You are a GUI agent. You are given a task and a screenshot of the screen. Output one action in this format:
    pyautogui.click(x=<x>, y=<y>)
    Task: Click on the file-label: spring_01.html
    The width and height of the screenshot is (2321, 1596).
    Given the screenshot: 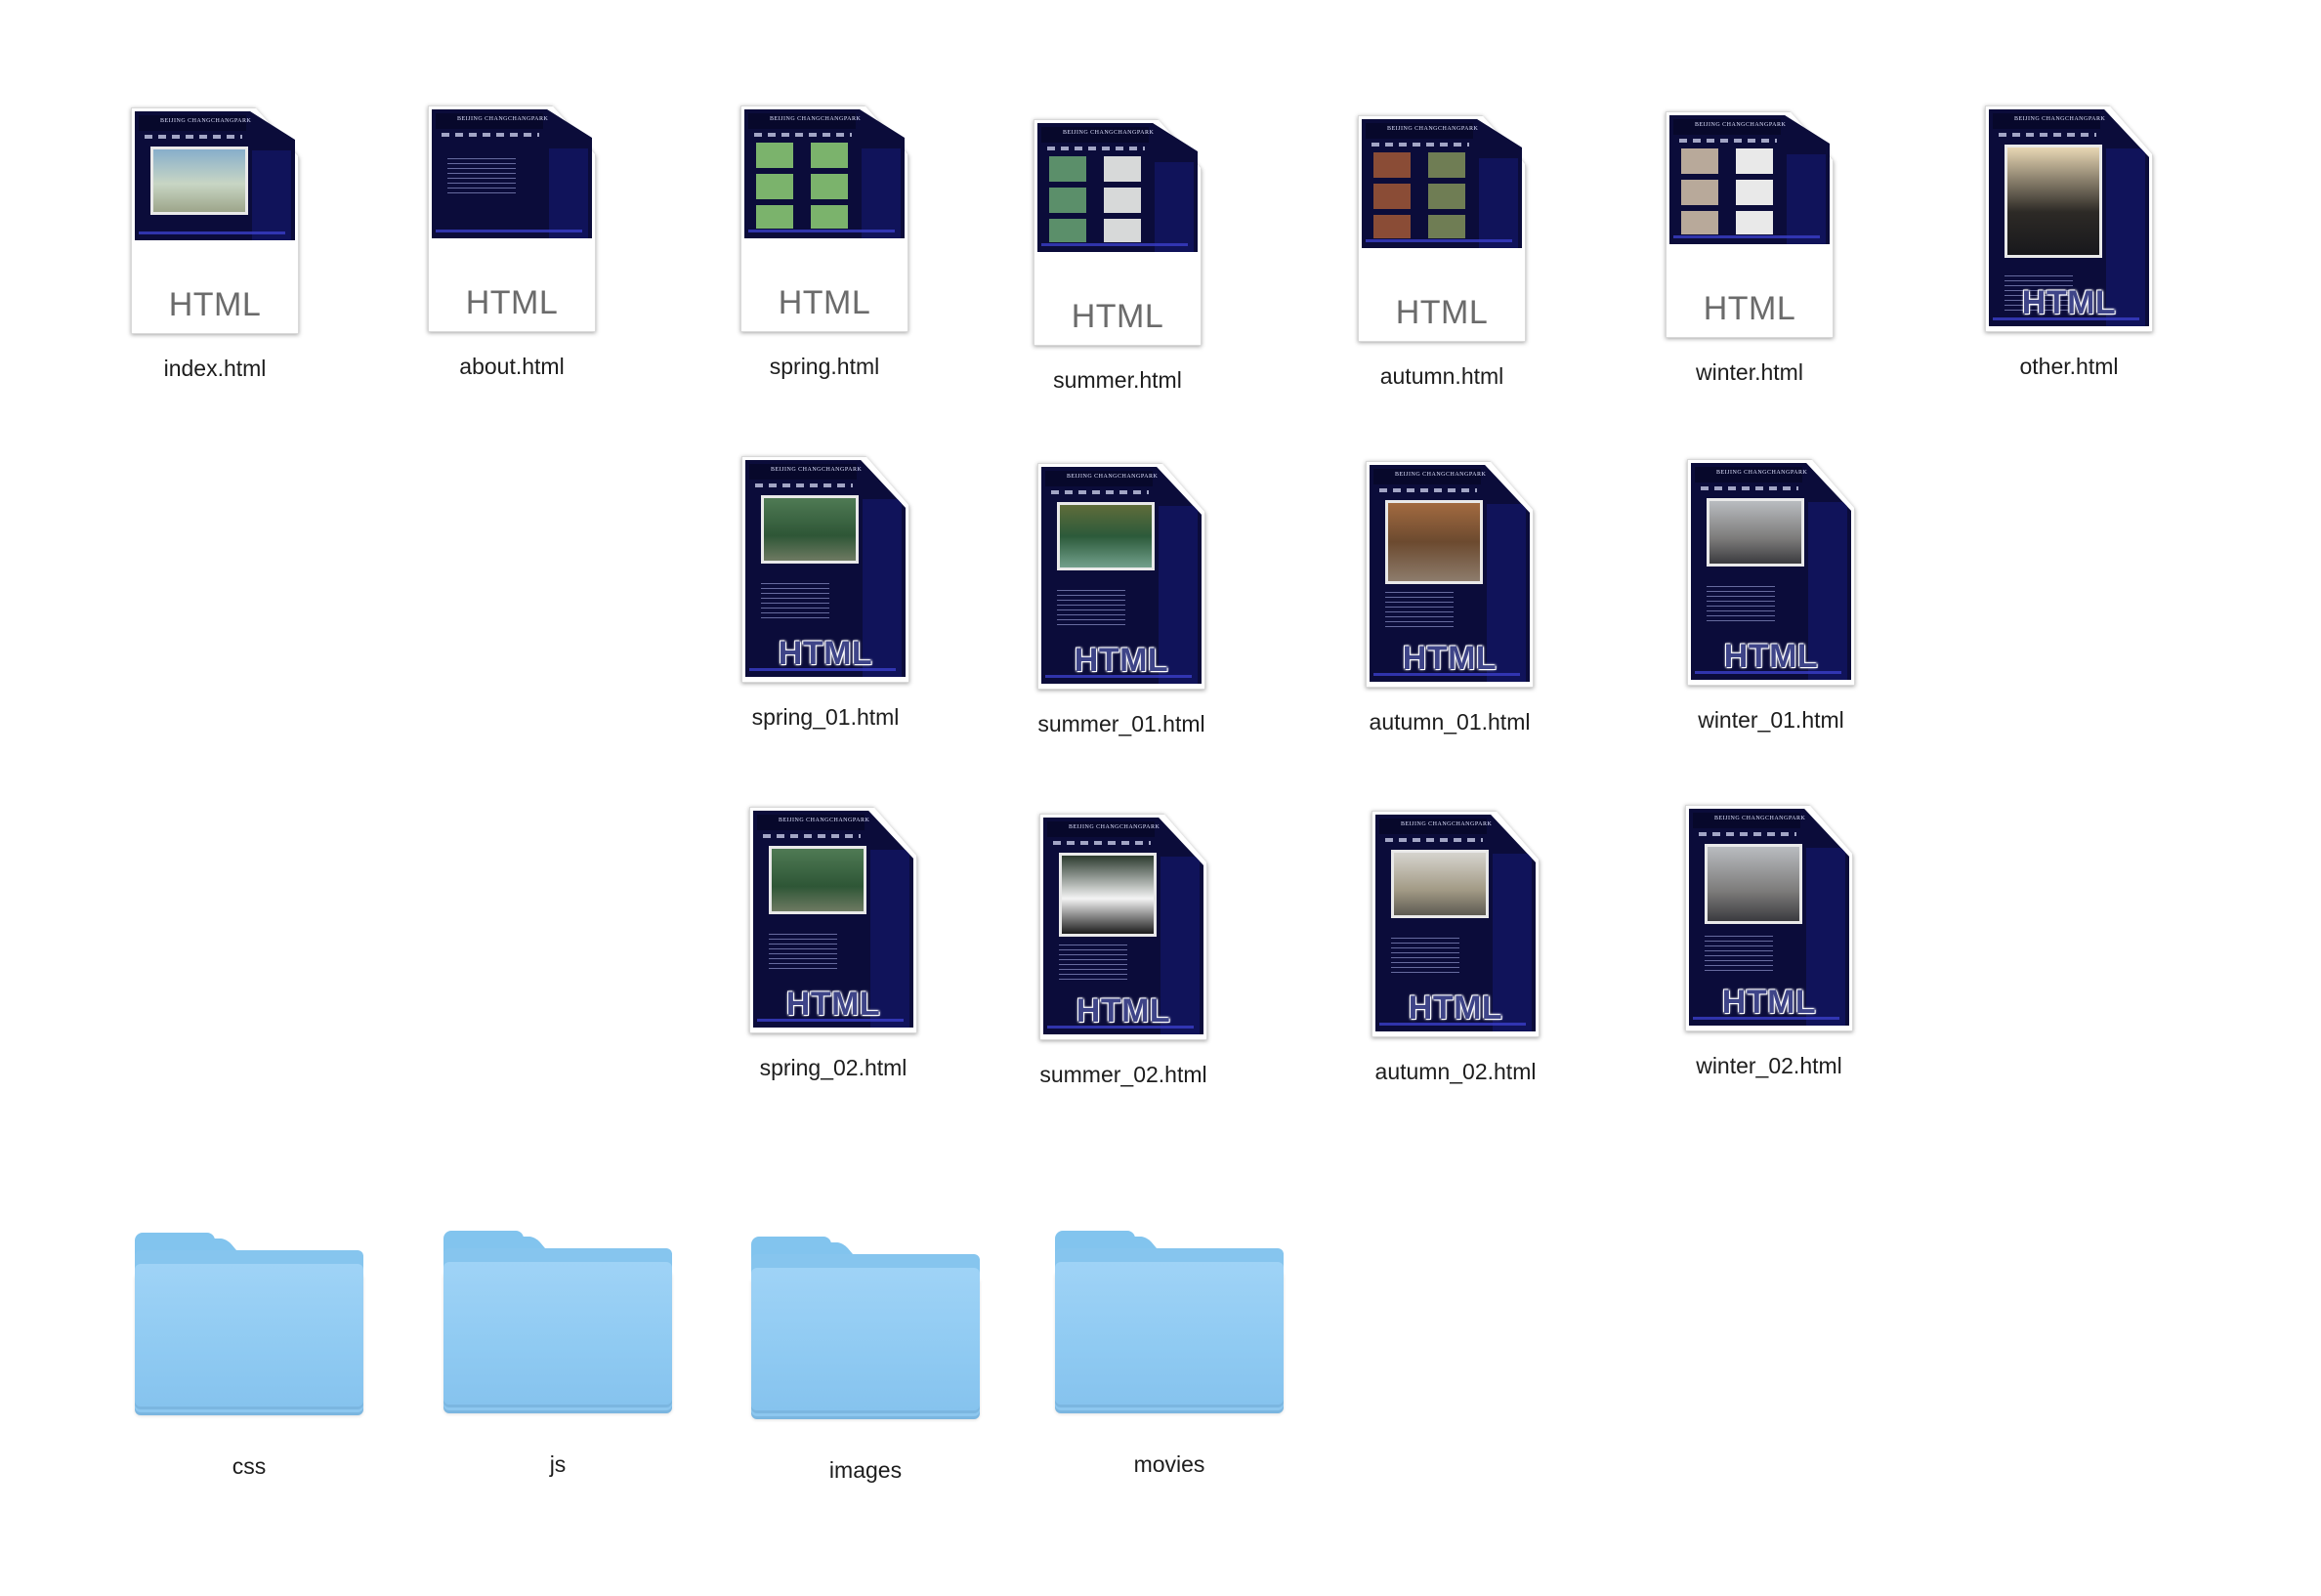 What is the action you would take?
    pyautogui.click(x=825, y=717)
    